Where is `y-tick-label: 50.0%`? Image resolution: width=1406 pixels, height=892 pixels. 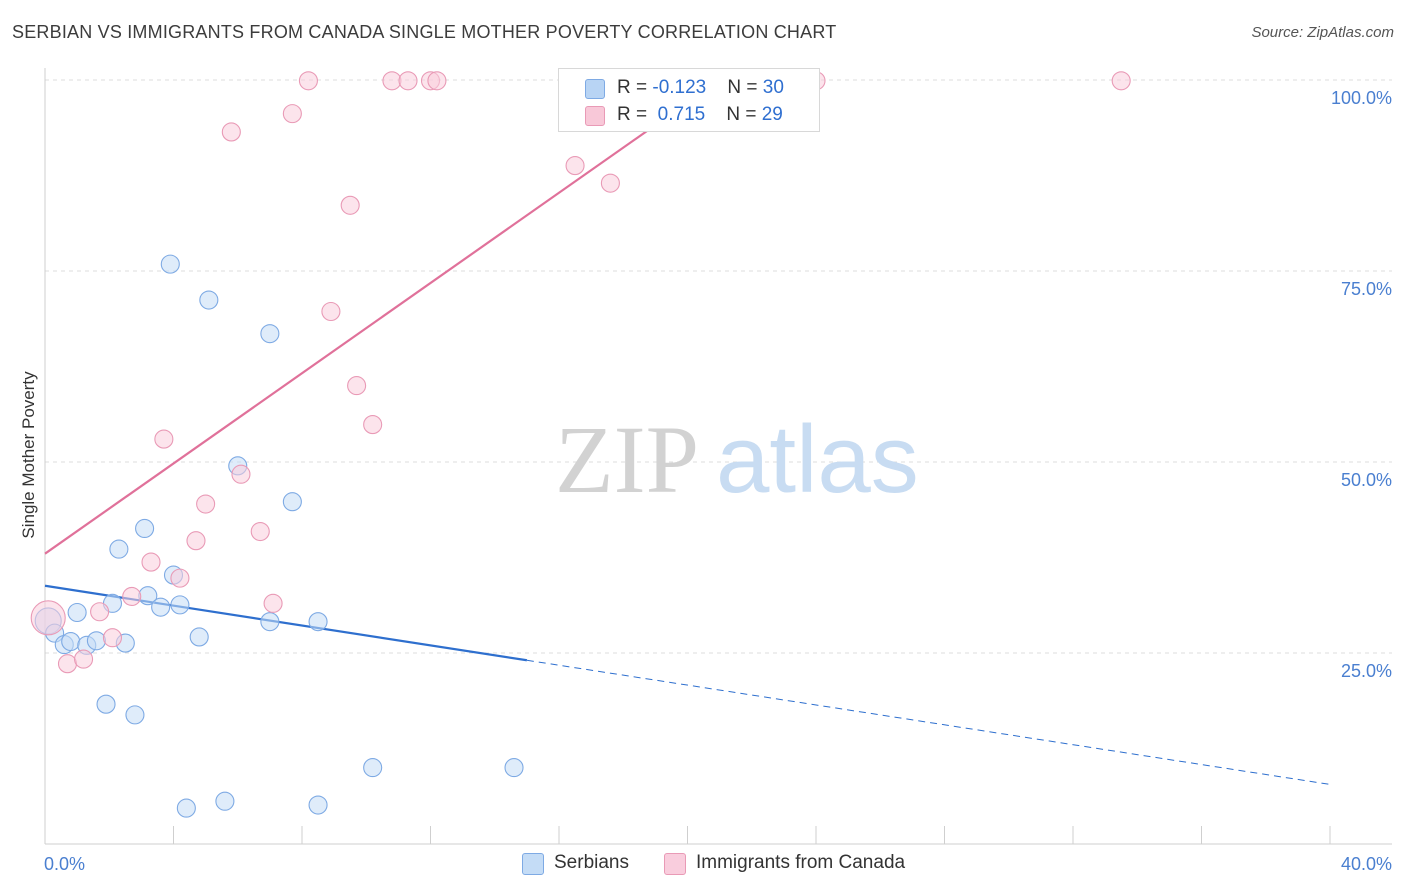 y-tick-label: 50.0% is located at coordinates (1366, 480).